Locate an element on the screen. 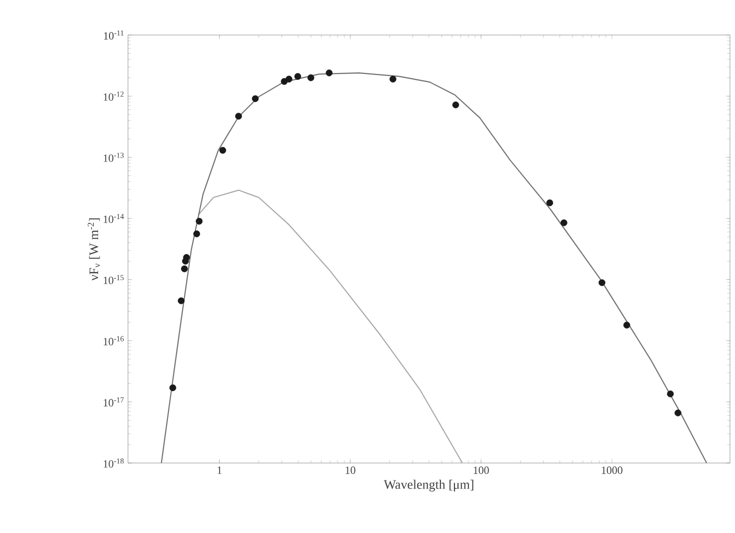 The image size is (735, 533). y-tick-label: 10$^{-13}$ is located at coordinates (114, 157).